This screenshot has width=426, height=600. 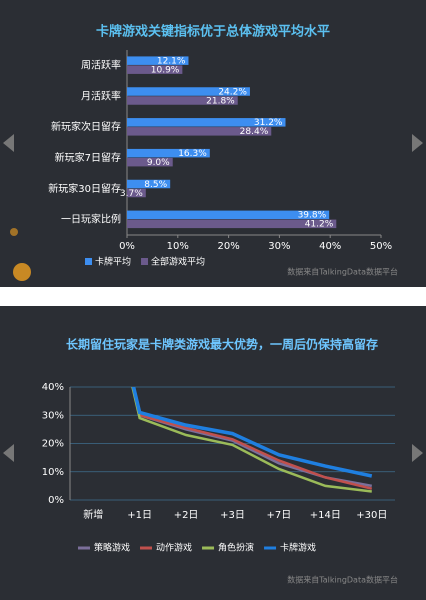 I want to click on y-tick-label: 10%, so click(x=53, y=472).